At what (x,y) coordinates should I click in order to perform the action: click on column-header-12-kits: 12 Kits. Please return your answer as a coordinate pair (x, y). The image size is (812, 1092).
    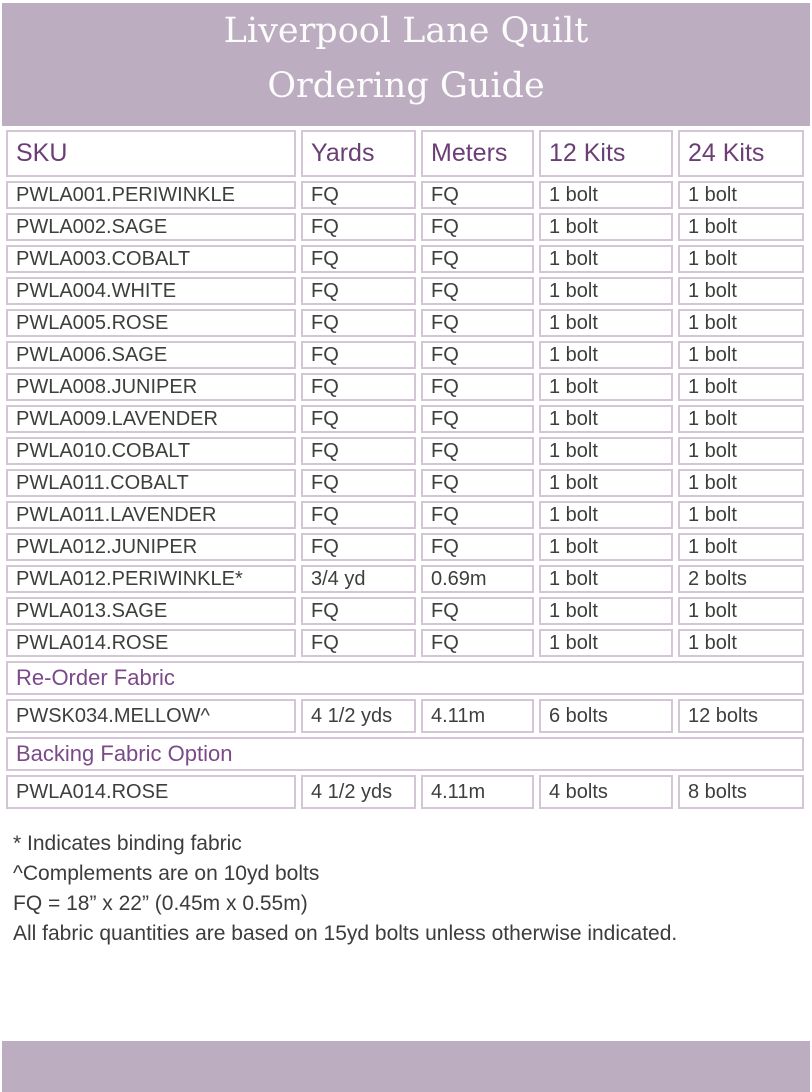
    Looking at the image, I should click on (606, 153).